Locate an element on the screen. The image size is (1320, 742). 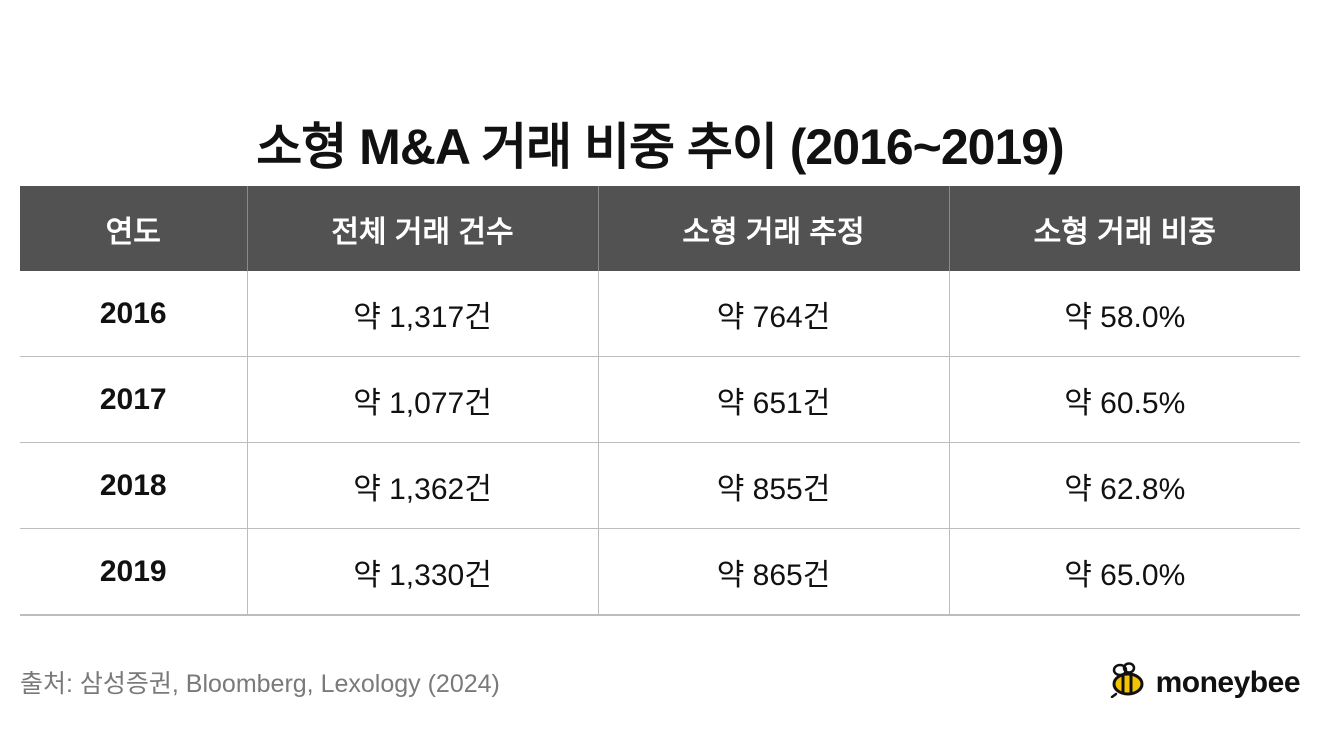
column-header: 소형 거래 추정 is located at coordinates (773, 228).